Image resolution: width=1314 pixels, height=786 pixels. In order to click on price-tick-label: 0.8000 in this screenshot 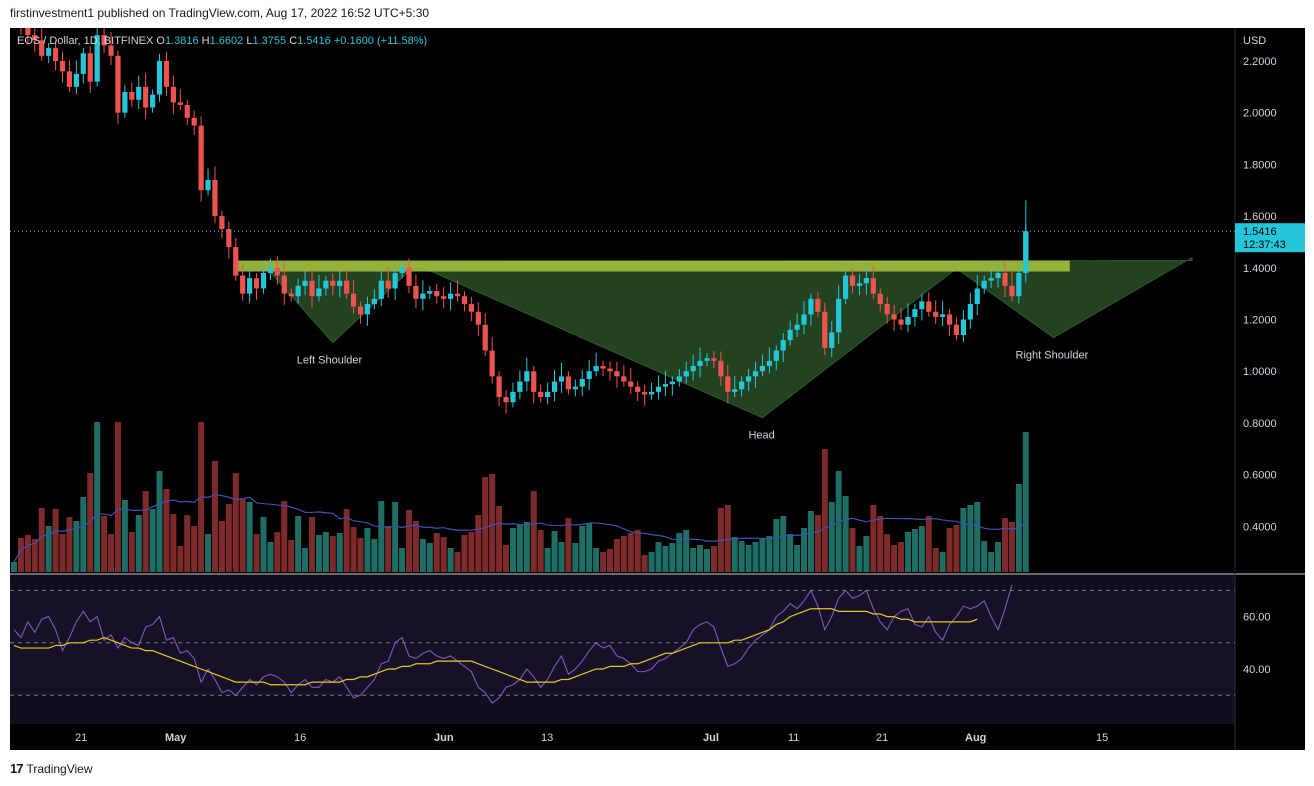, I will do `click(1260, 424)`.